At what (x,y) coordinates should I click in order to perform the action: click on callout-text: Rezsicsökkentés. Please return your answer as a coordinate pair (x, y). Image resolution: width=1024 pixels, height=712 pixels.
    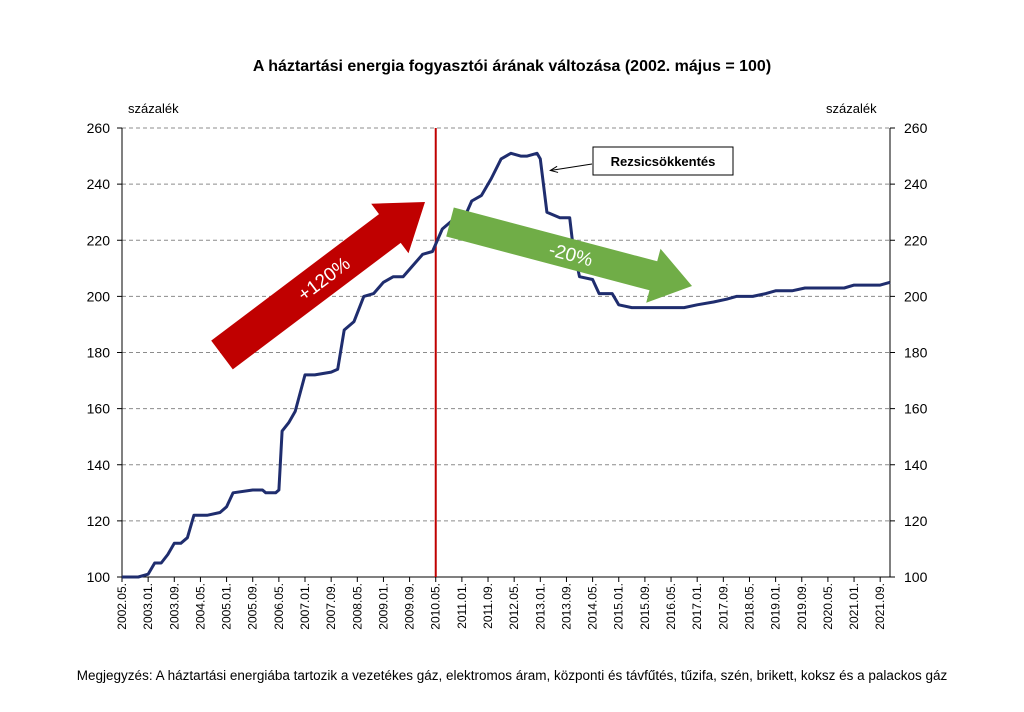
    Looking at the image, I should click on (663, 161).